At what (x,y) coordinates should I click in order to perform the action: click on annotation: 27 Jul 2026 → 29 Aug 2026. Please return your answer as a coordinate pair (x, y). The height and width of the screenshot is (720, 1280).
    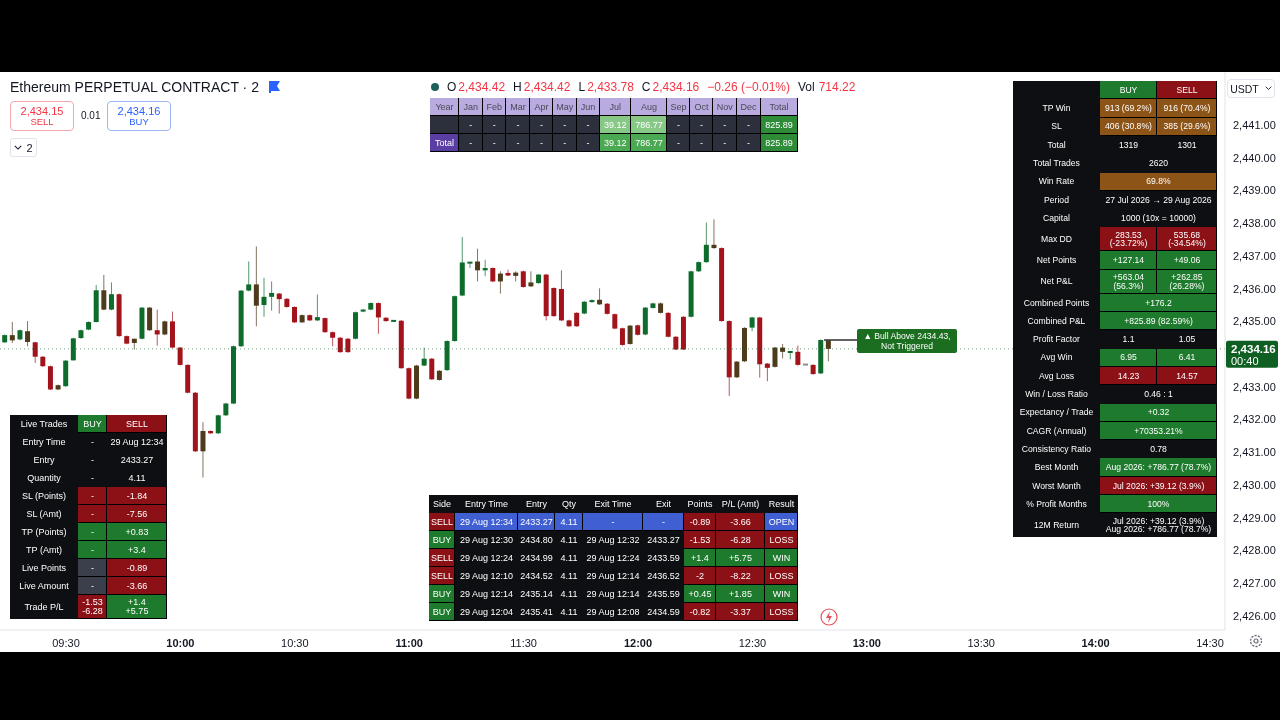
    Looking at the image, I should click on (1158, 199).